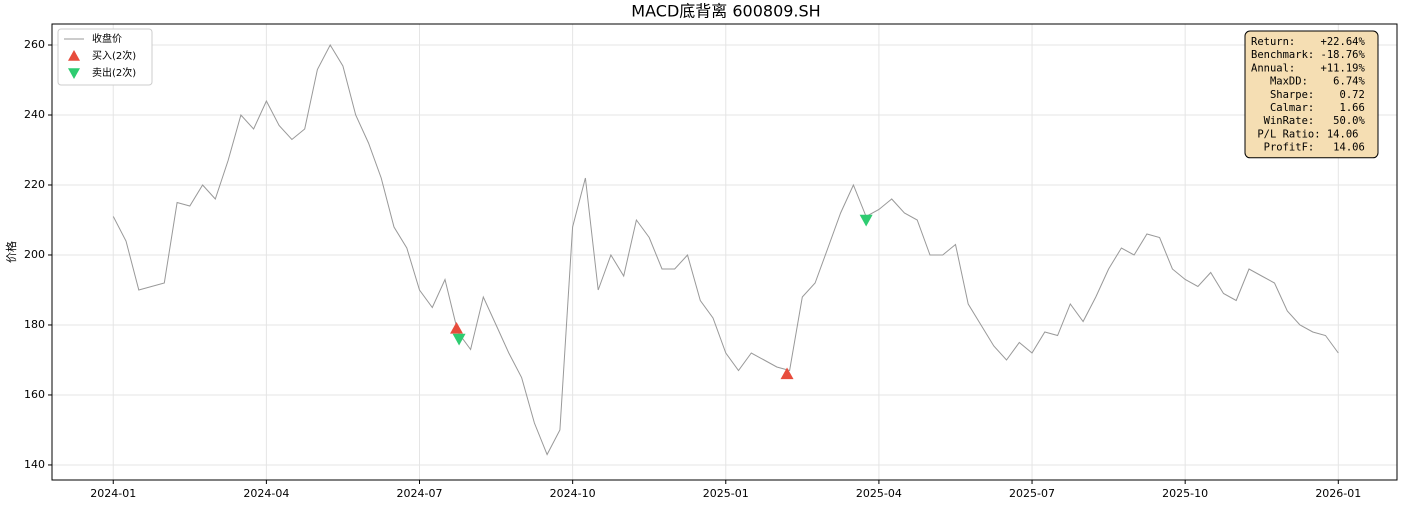 The height and width of the screenshot is (512, 1406). Describe the element at coordinates (114, 72) in the screenshot. I see `legend-label: 卖出(2次)` at that location.